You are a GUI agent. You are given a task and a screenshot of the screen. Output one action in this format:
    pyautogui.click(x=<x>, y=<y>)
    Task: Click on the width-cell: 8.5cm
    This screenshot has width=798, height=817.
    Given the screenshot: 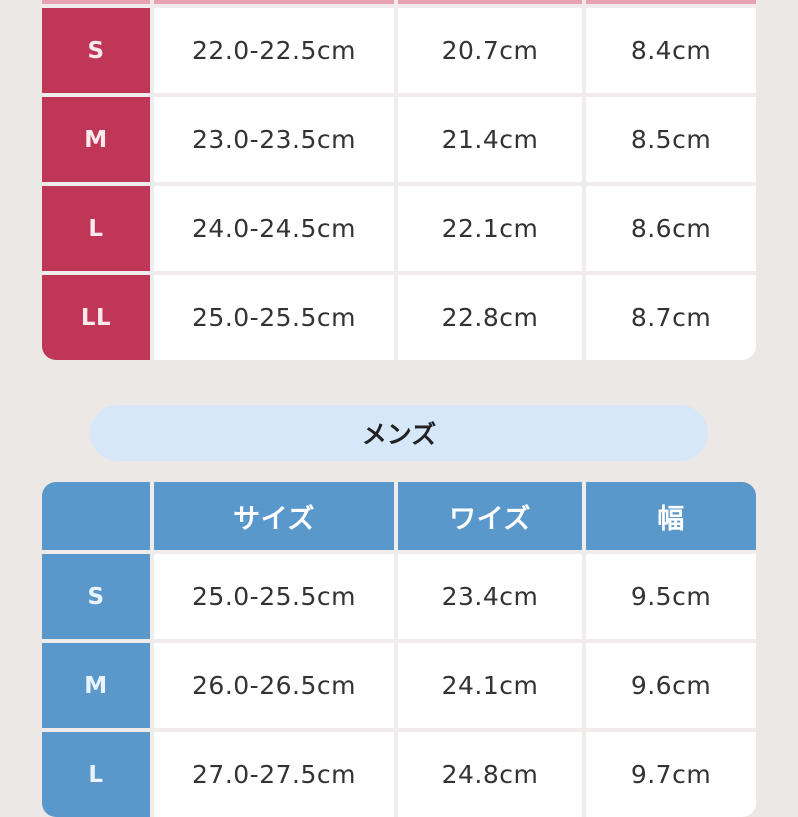 What is the action you would take?
    pyautogui.click(x=671, y=139)
    